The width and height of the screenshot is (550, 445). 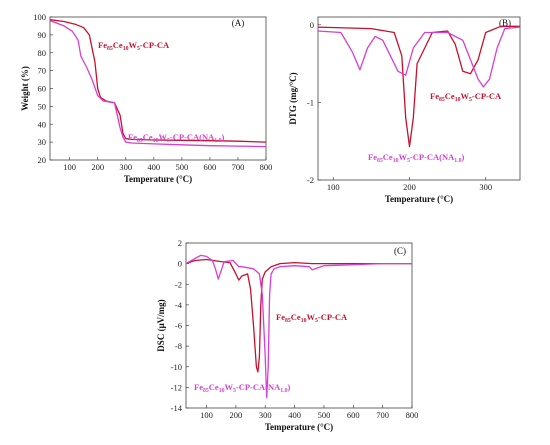 I want to click on y-axis-label: Weight (%), so click(x=25, y=88).